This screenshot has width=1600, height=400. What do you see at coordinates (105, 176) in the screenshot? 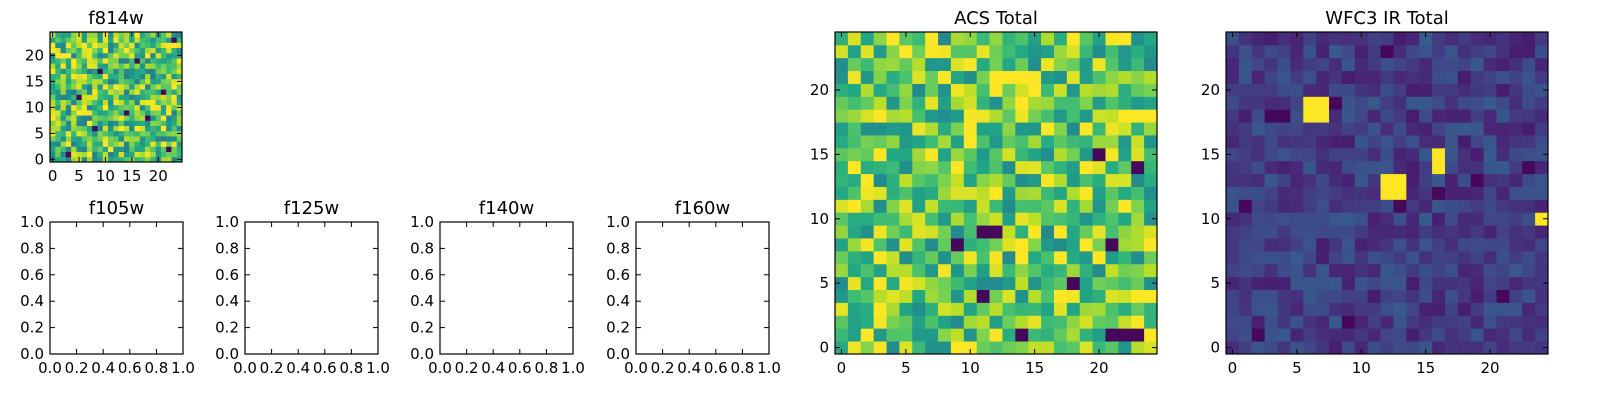
I see `x-tick-label: 10` at bounding box center [105, 176].